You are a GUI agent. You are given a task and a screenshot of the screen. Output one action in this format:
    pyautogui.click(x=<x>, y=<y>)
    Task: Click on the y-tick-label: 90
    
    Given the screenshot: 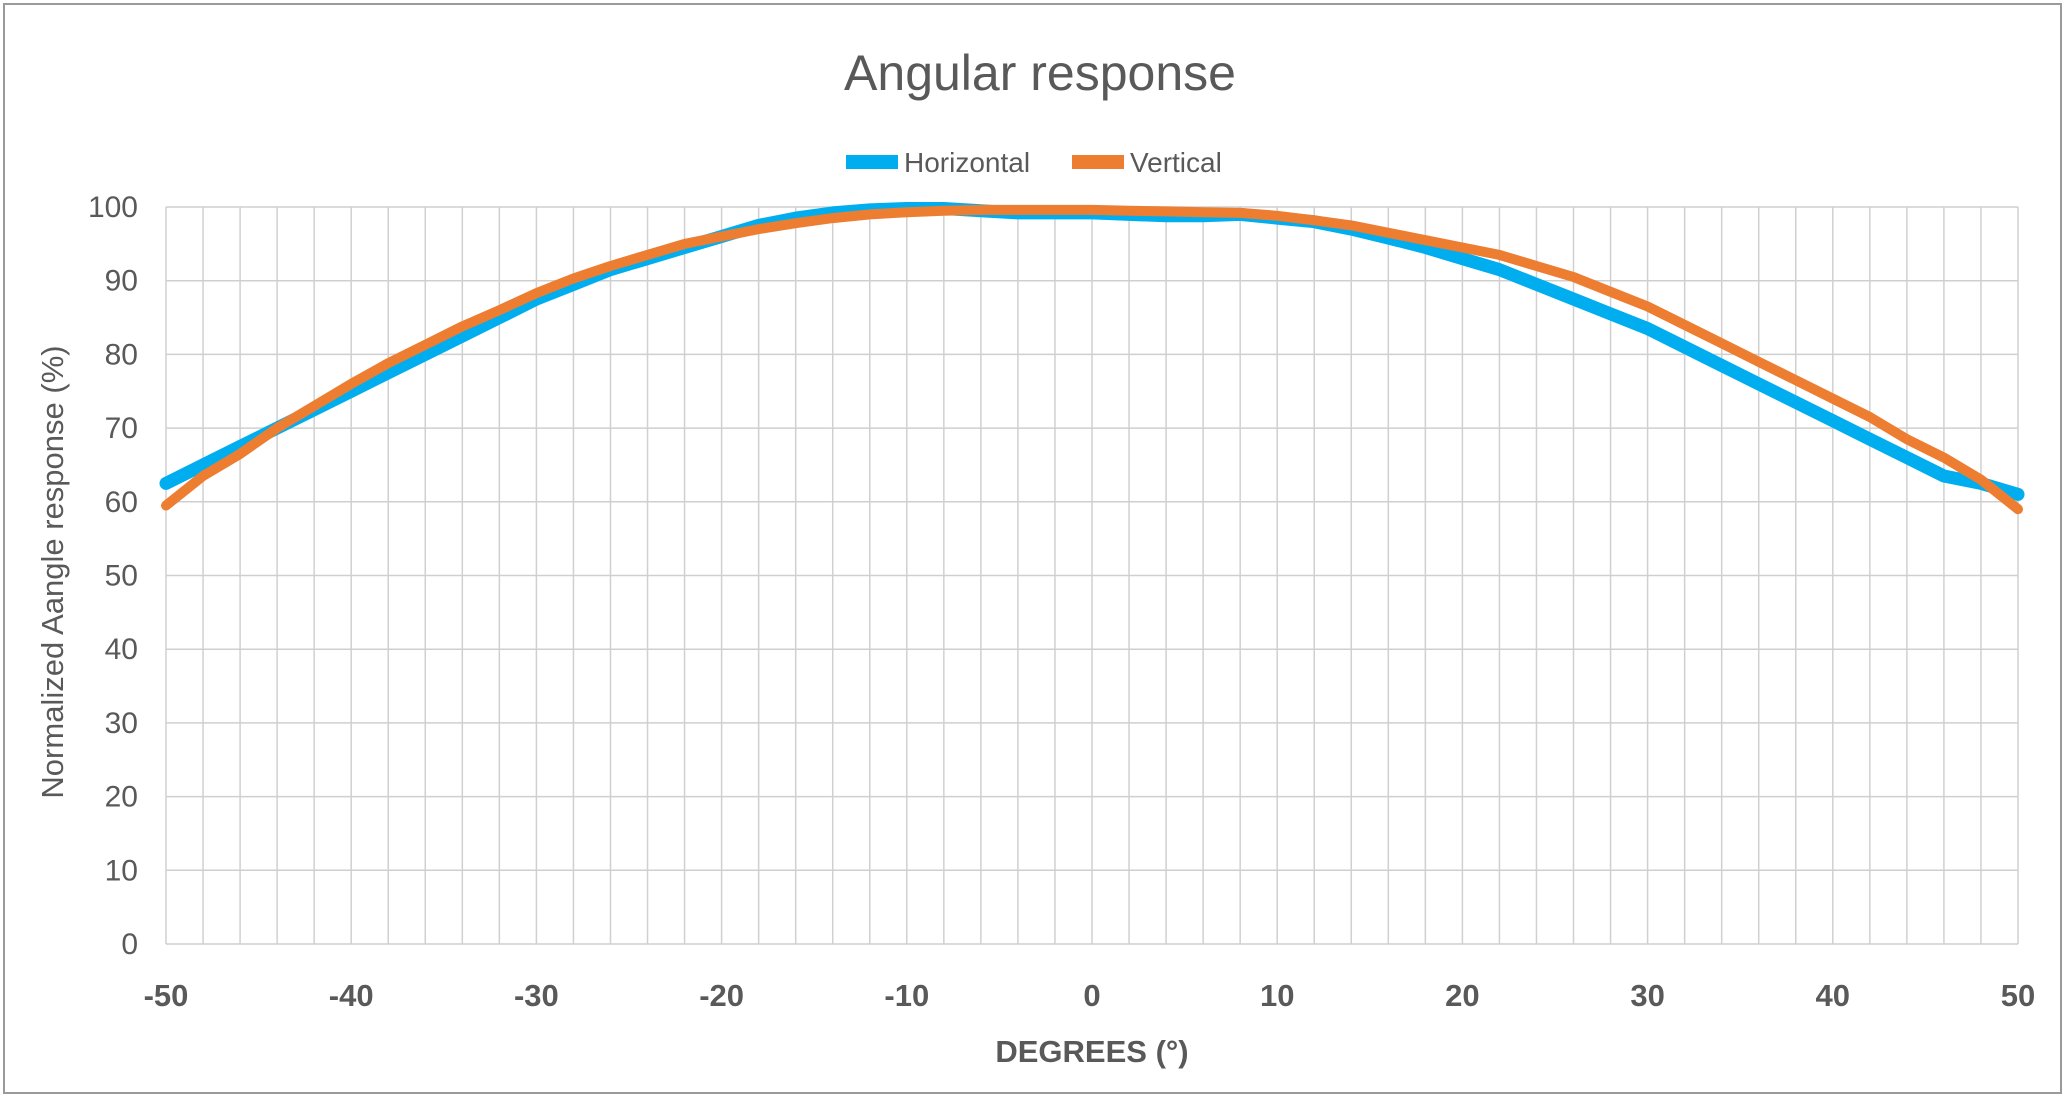 What is the action you would take?
    pyautogui.click(x=121, y=281)
    